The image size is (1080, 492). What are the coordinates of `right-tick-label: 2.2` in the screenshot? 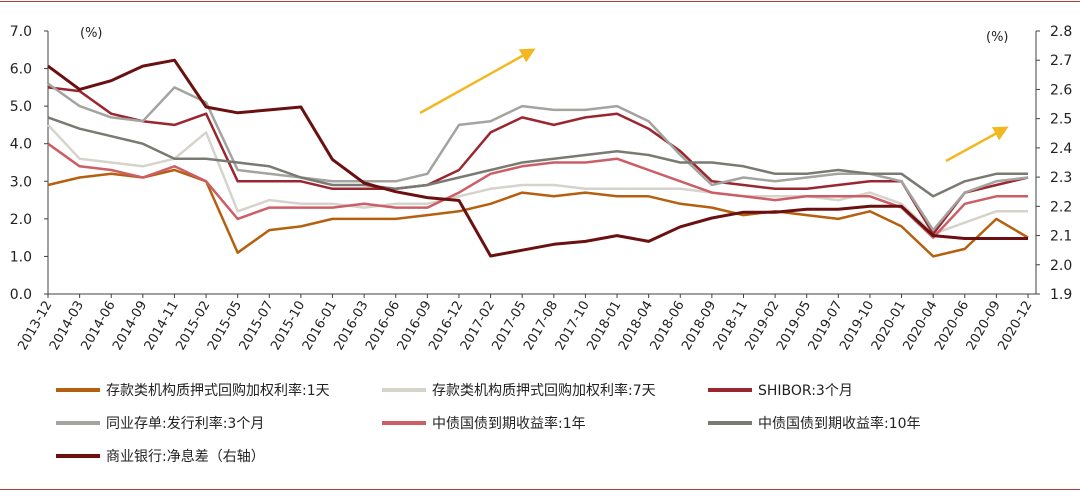 It's located at (1061, 207).